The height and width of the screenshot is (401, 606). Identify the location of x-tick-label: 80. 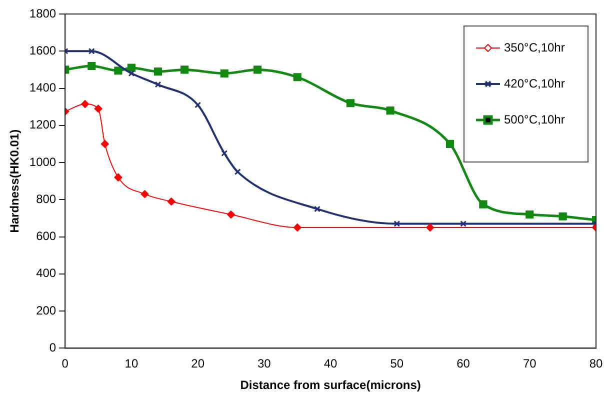
(596, 363).